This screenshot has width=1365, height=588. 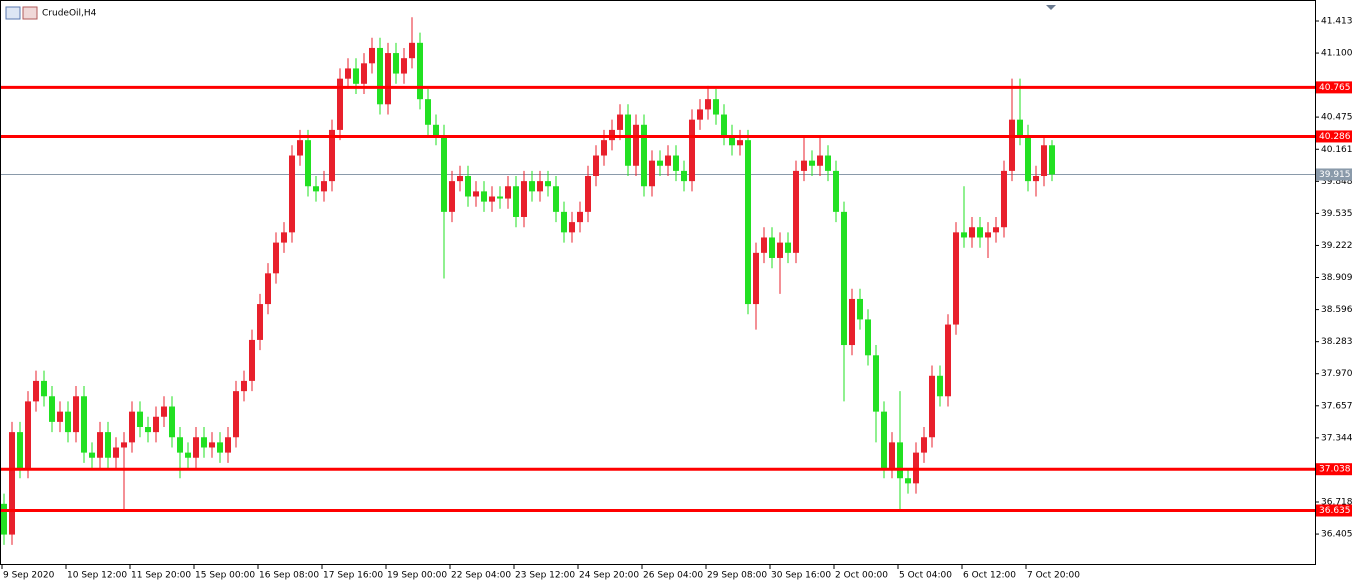 I want to click on x-tick-label: 10 Sep 12:00, so click(x=97, y=576).